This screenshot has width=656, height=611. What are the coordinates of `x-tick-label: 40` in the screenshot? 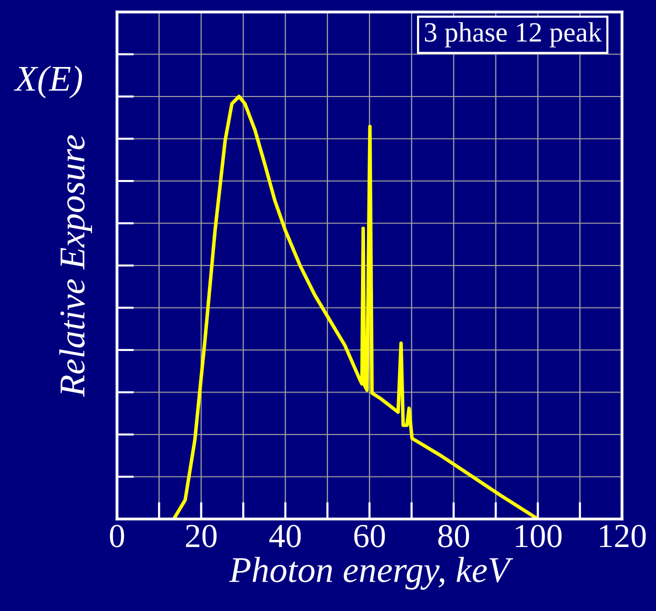 It's located at (285, 536).